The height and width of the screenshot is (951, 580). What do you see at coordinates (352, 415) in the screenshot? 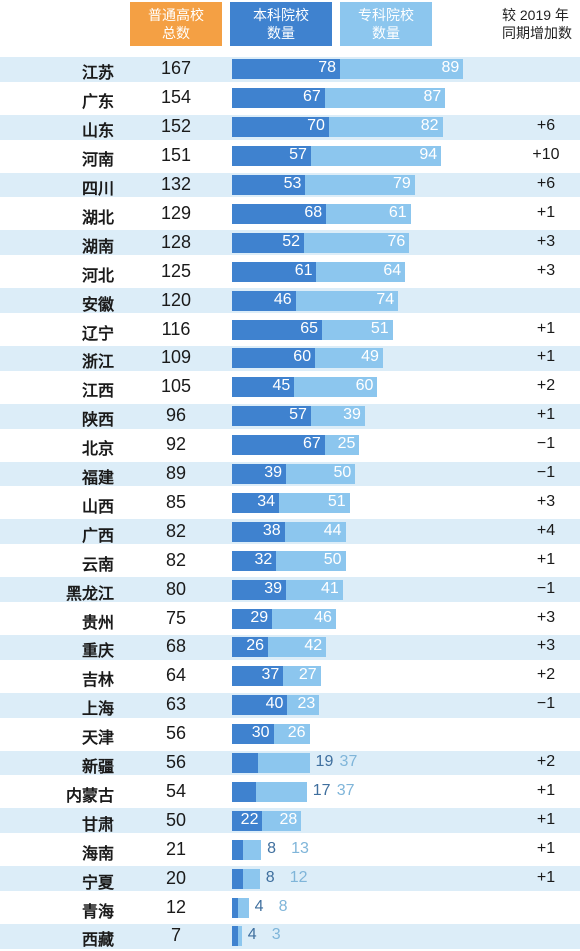
I see `label-vocational: 39` at bounding box center [352, 415].